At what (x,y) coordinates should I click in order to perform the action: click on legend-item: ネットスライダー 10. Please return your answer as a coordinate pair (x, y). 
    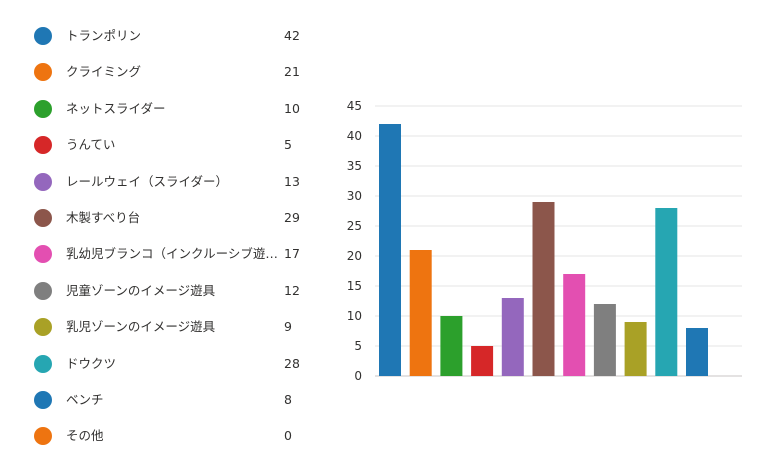
    Looking at the image, I should click on (160, 109).